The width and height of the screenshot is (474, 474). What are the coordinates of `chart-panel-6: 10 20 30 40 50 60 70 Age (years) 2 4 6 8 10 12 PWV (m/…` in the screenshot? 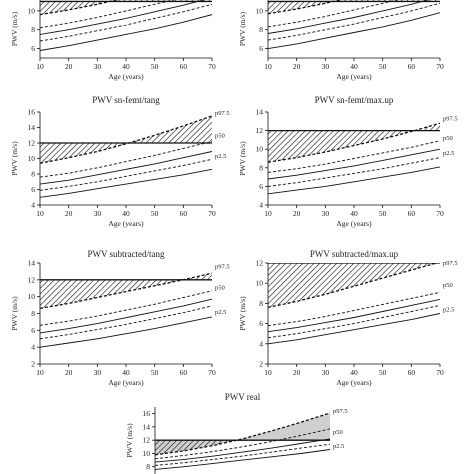 It's located at (348, 318).